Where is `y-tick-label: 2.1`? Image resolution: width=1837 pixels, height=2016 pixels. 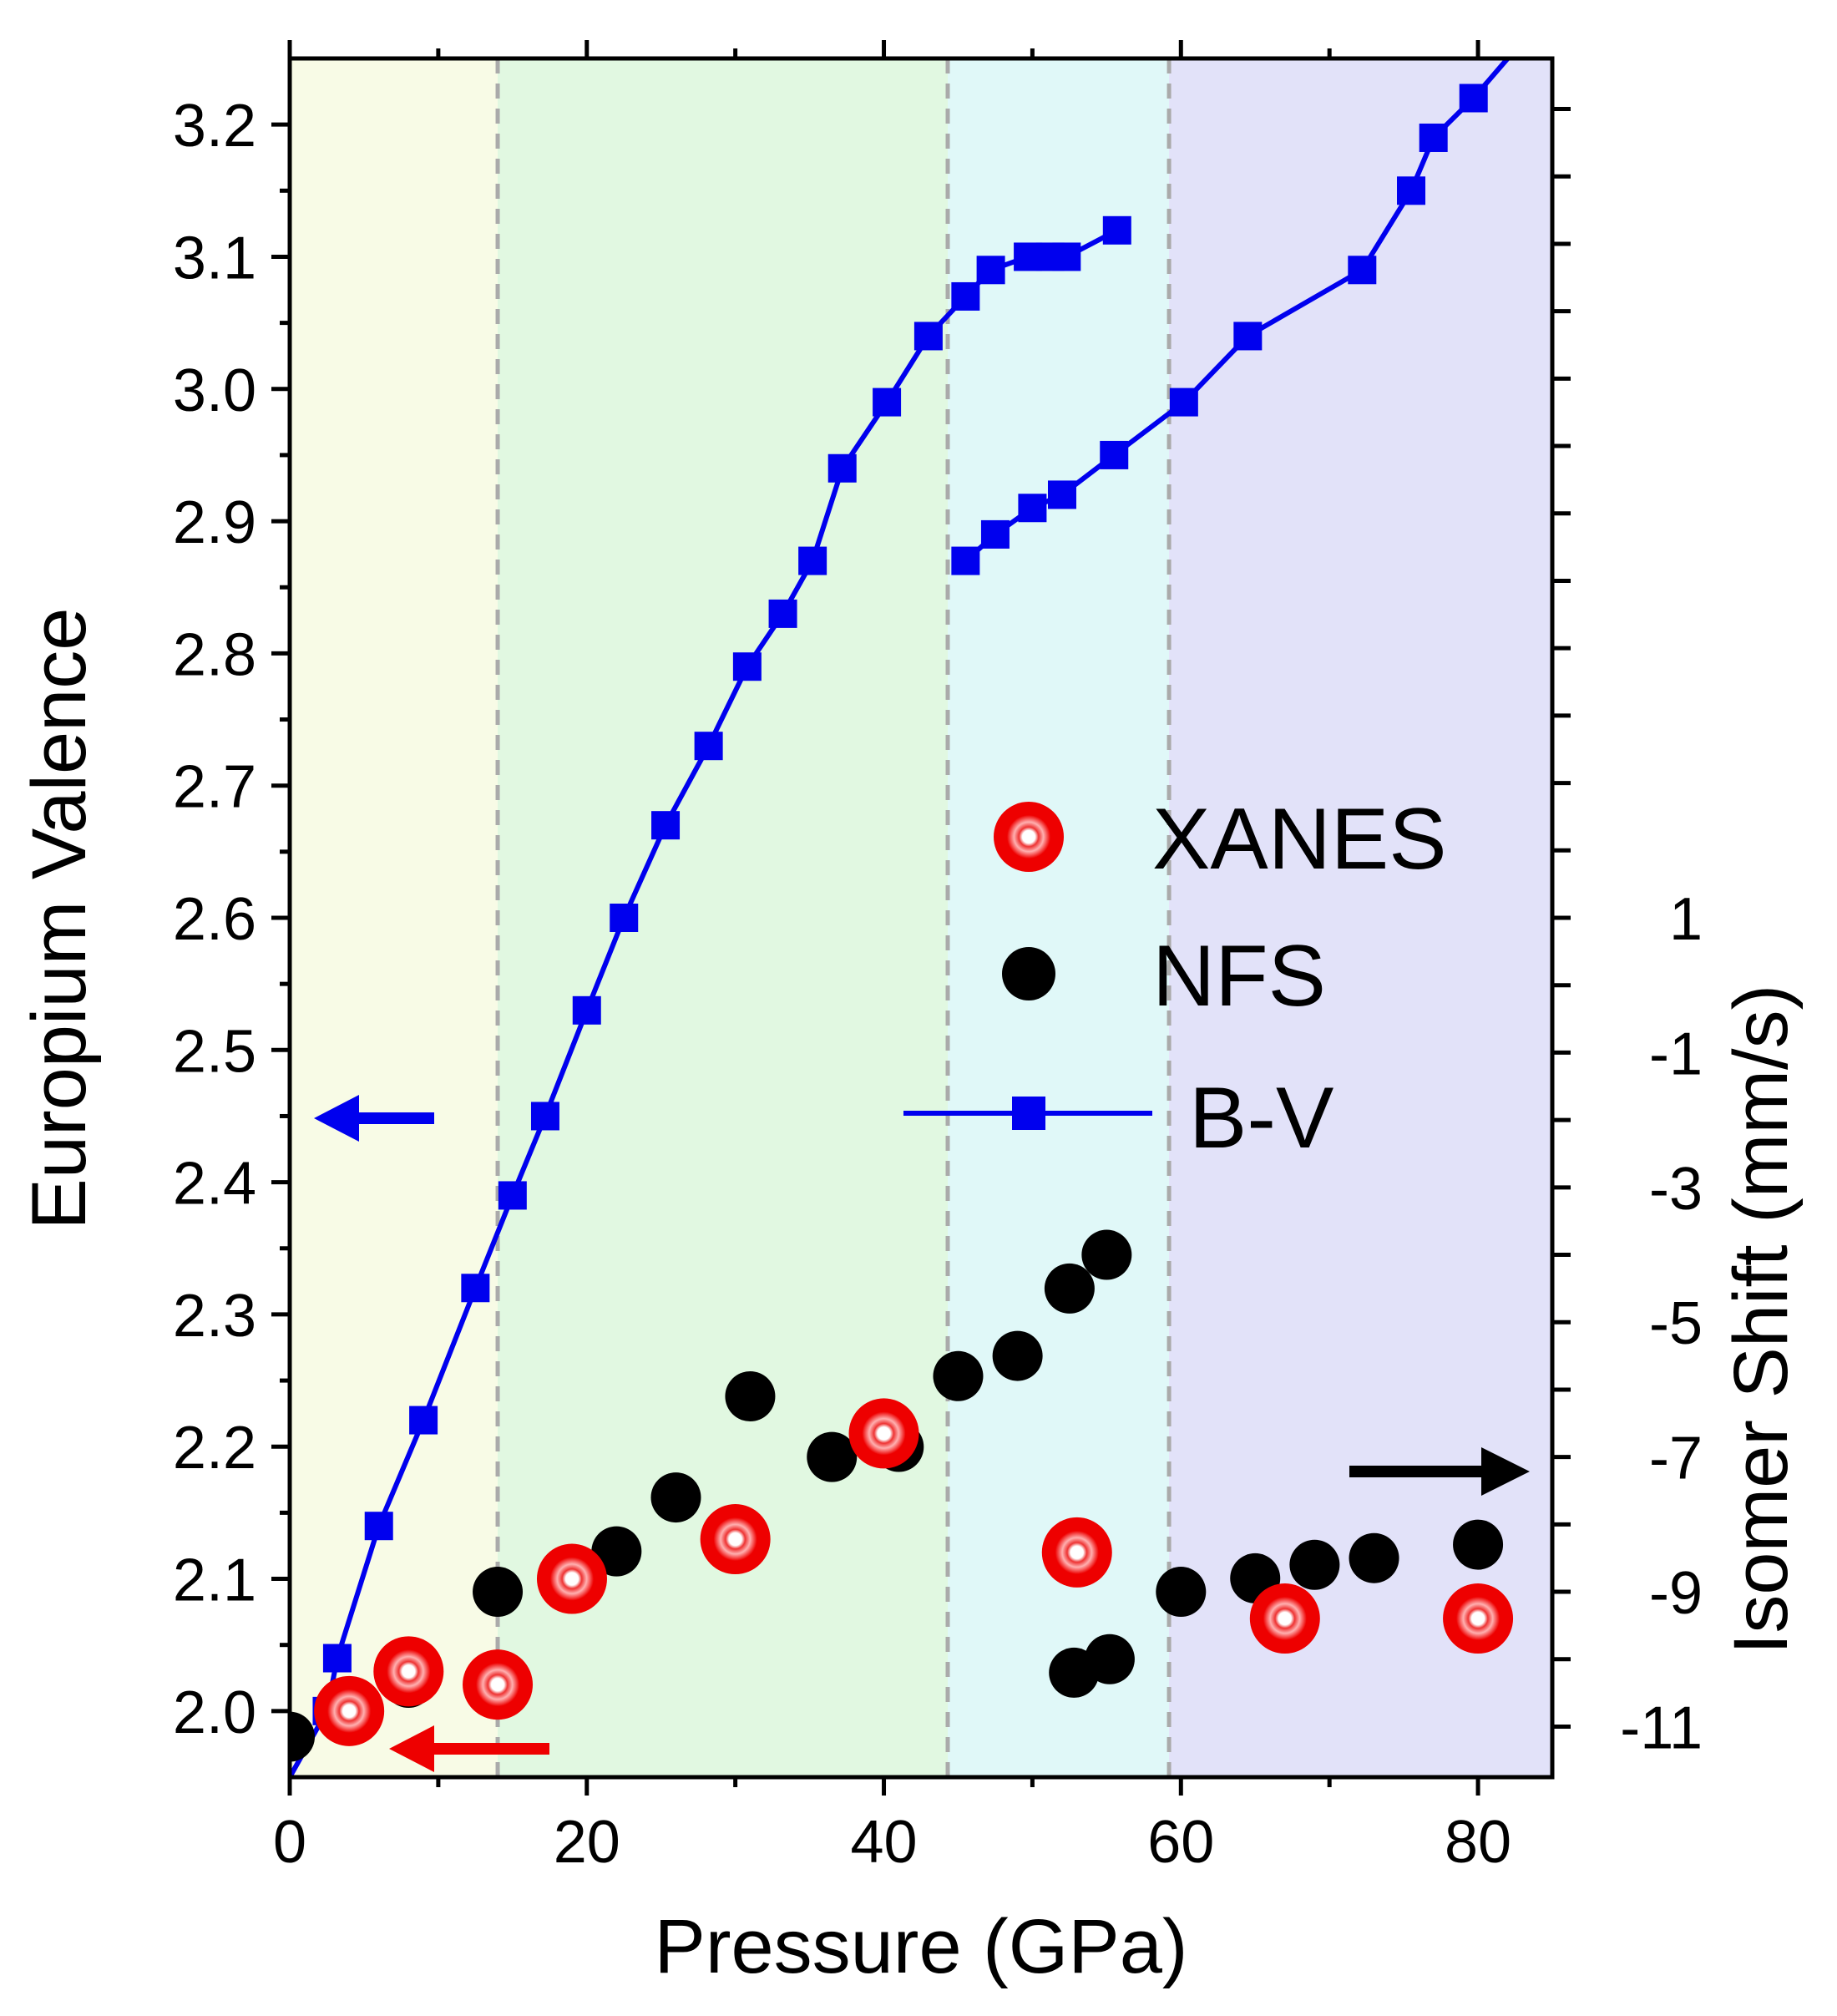
y-tick-label: 2.1 is located at coordinates (214, 1580).